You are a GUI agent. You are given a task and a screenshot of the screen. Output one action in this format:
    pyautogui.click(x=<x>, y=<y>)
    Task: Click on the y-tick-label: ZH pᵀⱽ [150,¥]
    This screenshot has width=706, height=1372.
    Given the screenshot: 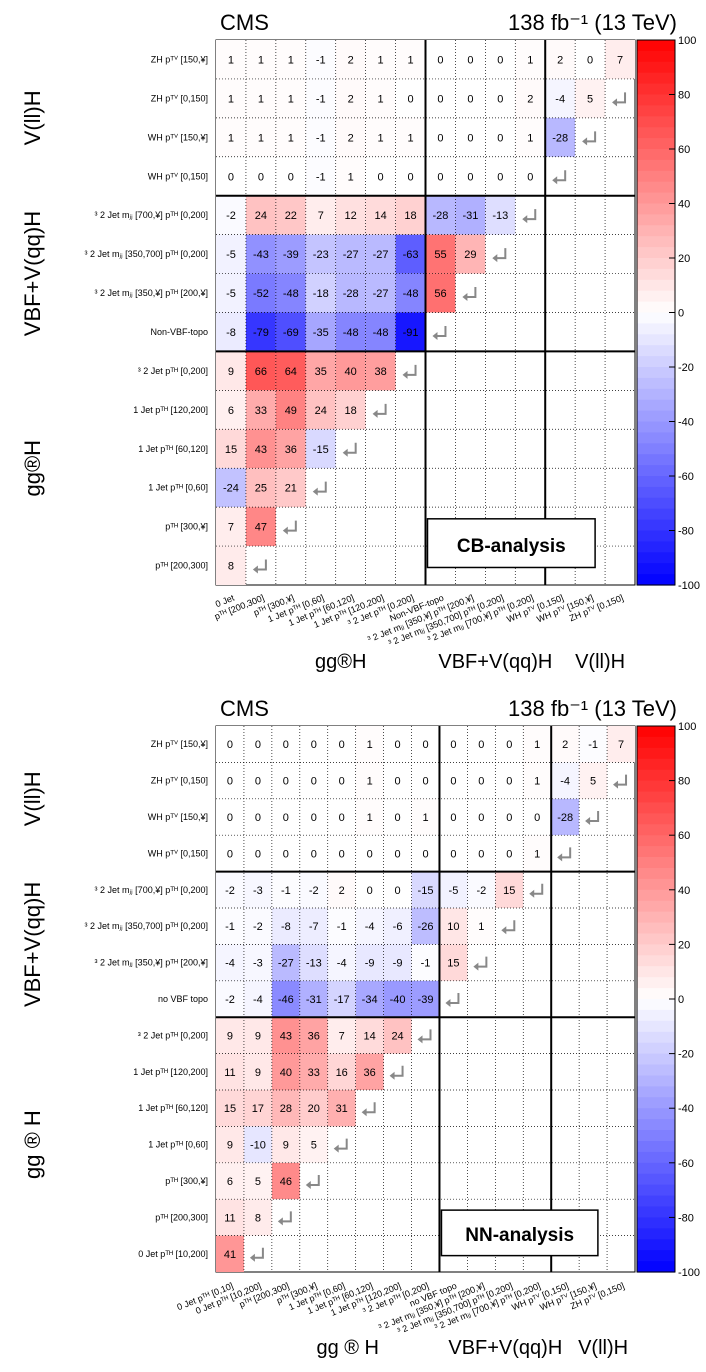 What is the action you would take?
    pyautogui.click(x=179, y=744)
    